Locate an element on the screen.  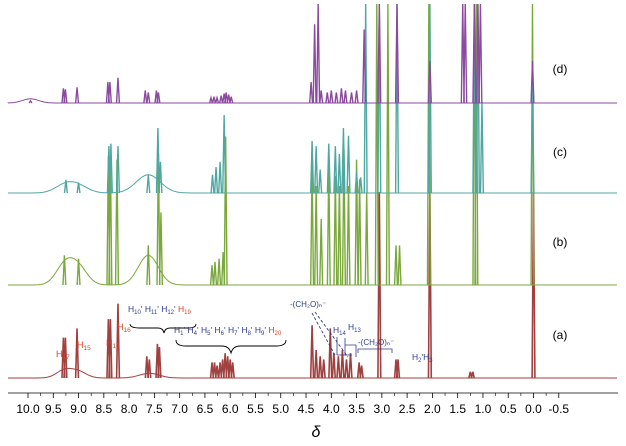
label-lower-group: H1' H4' H5' H6' H7' H8' H9' H20 is located at coordinates (228, 331).